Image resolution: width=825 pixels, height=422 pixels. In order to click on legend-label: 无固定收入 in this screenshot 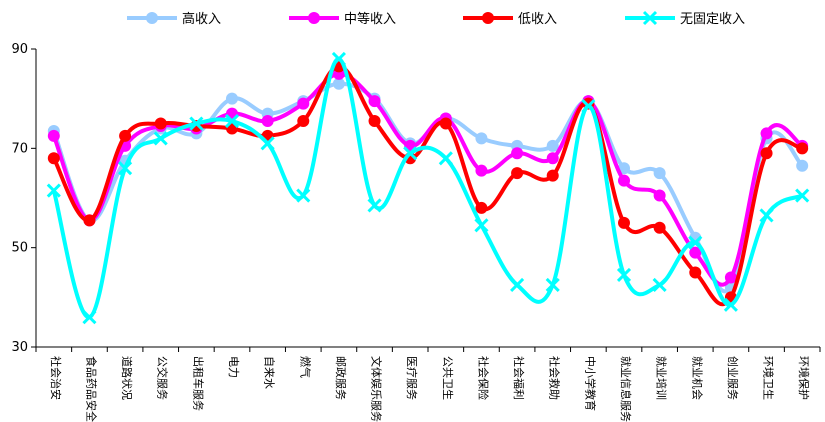, I will do `click(712, 19)`.